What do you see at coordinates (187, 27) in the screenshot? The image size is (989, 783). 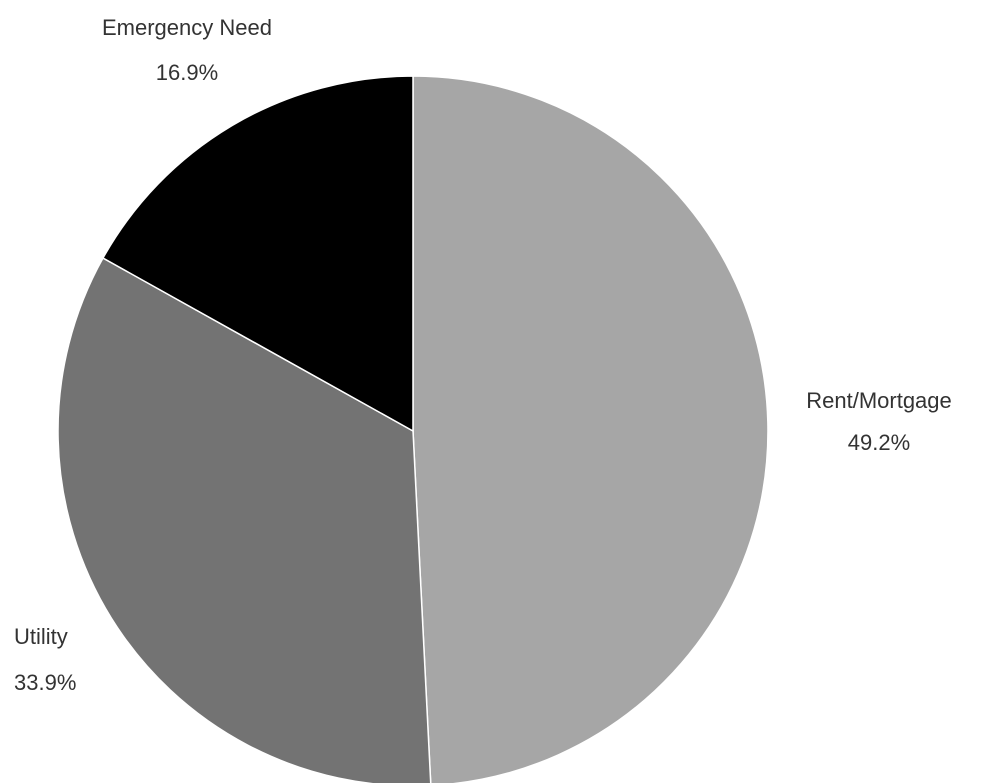 I see `slice-label-emergency-need: Emergency Need` at bounding box center [187, 27].